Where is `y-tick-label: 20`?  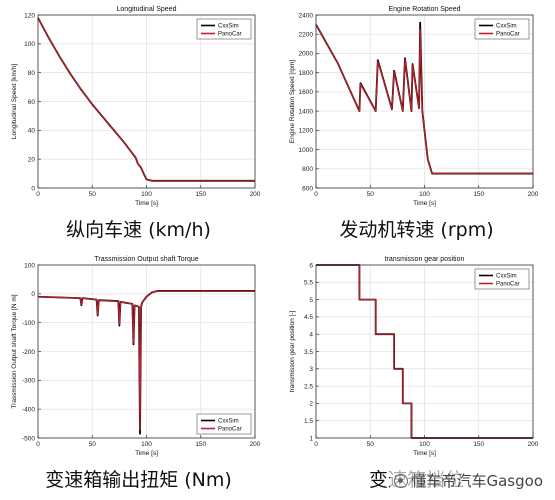 y-tick-label: 20 is located at coordinates (32, 159).